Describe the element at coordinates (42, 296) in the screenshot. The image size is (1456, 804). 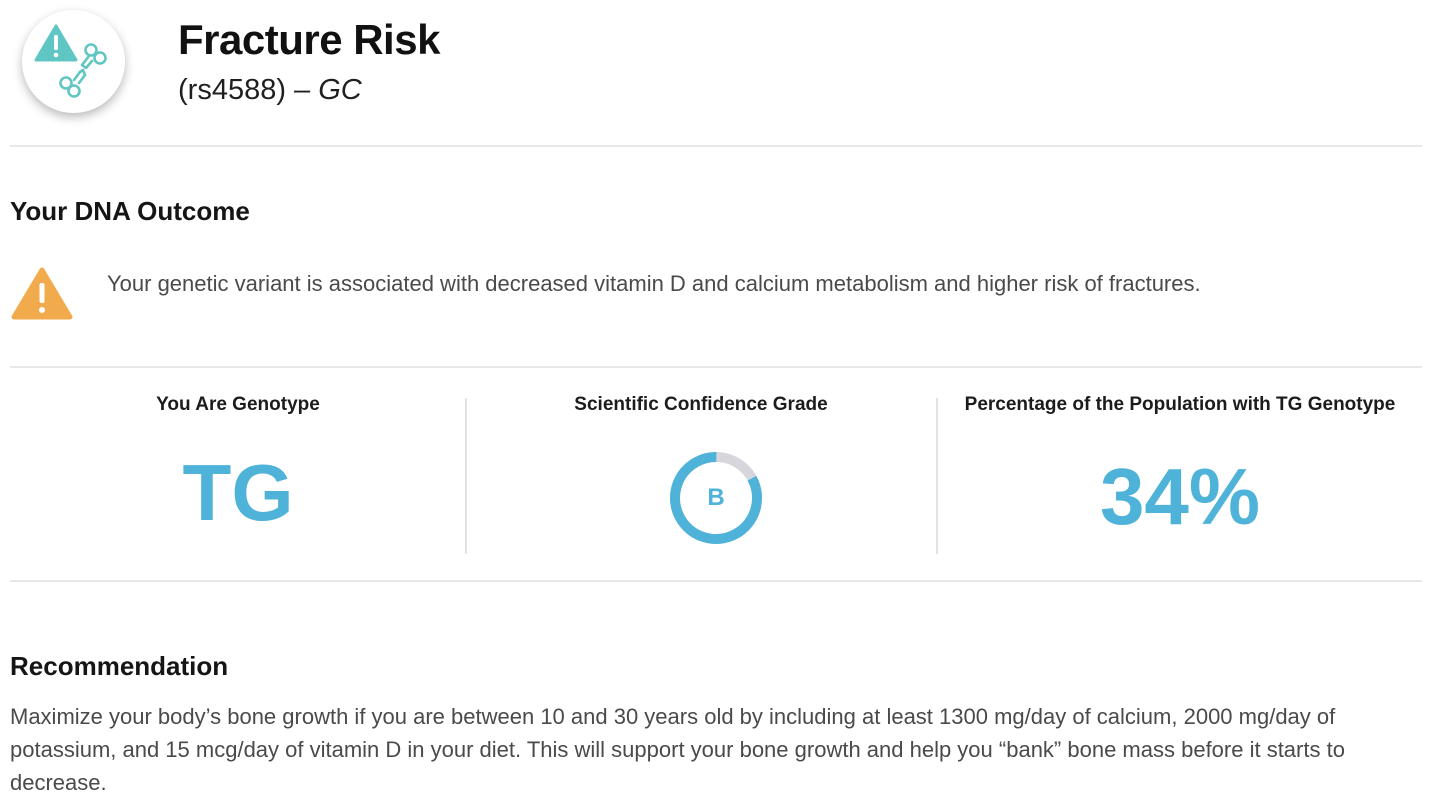
I see `warning-triangle-icon` at that location.